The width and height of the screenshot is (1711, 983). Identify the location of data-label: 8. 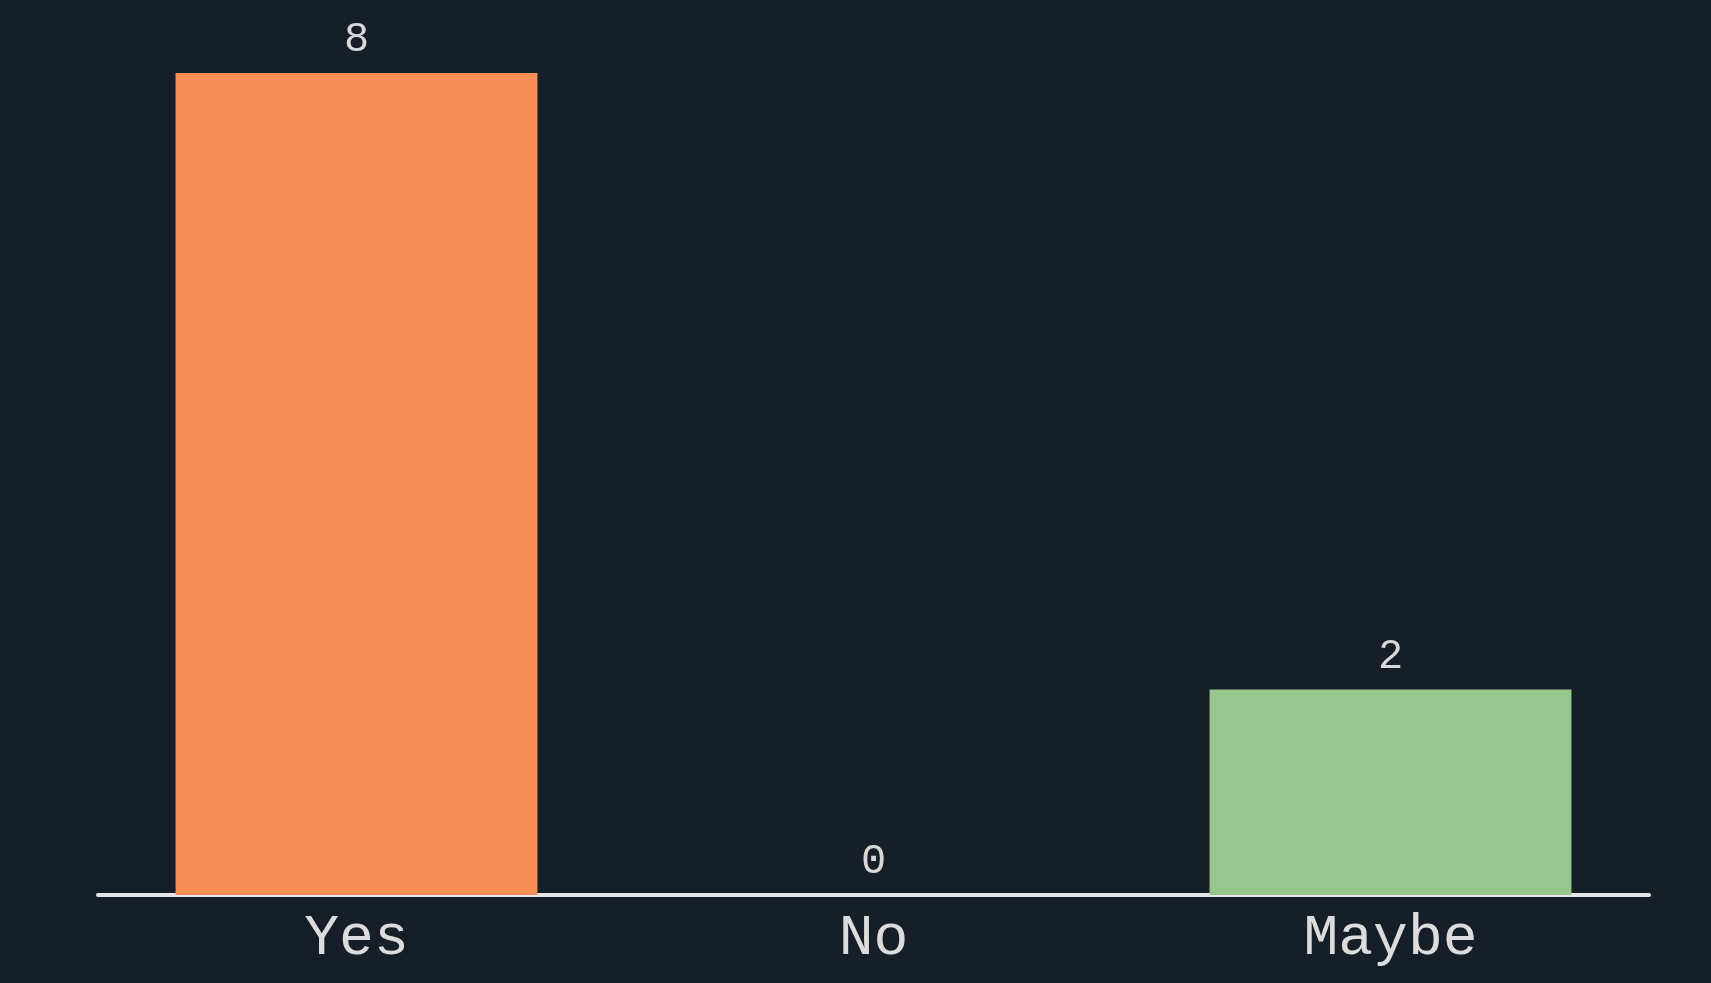
(356, 40).